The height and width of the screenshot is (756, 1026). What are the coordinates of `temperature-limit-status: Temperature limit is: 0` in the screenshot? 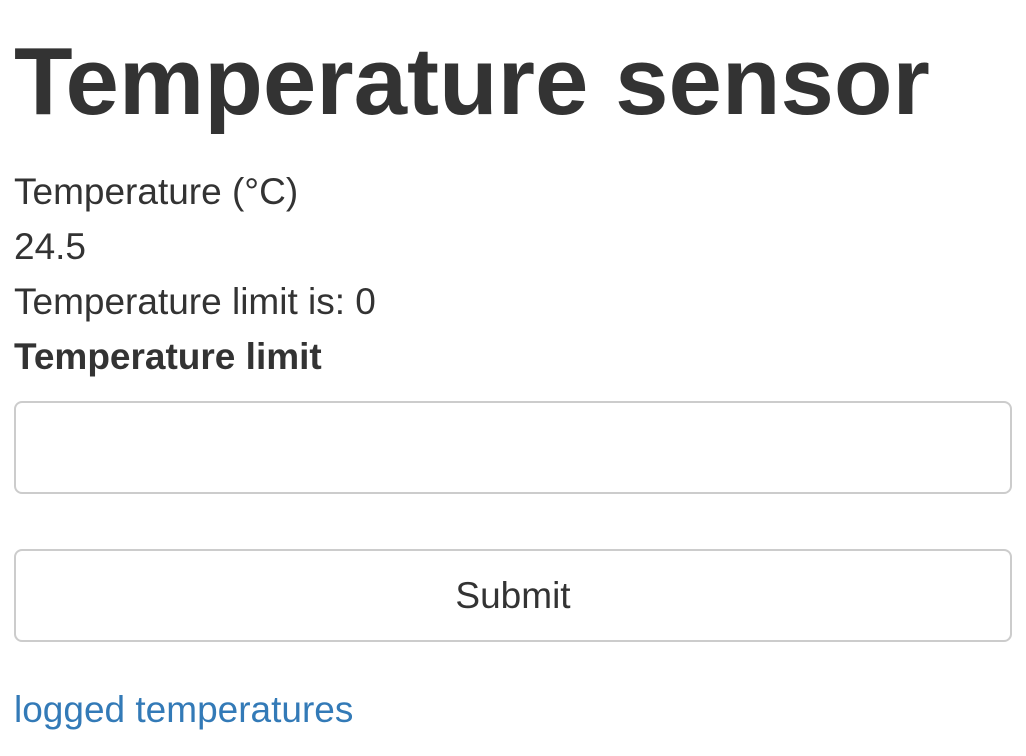 It's located at (195, 301).